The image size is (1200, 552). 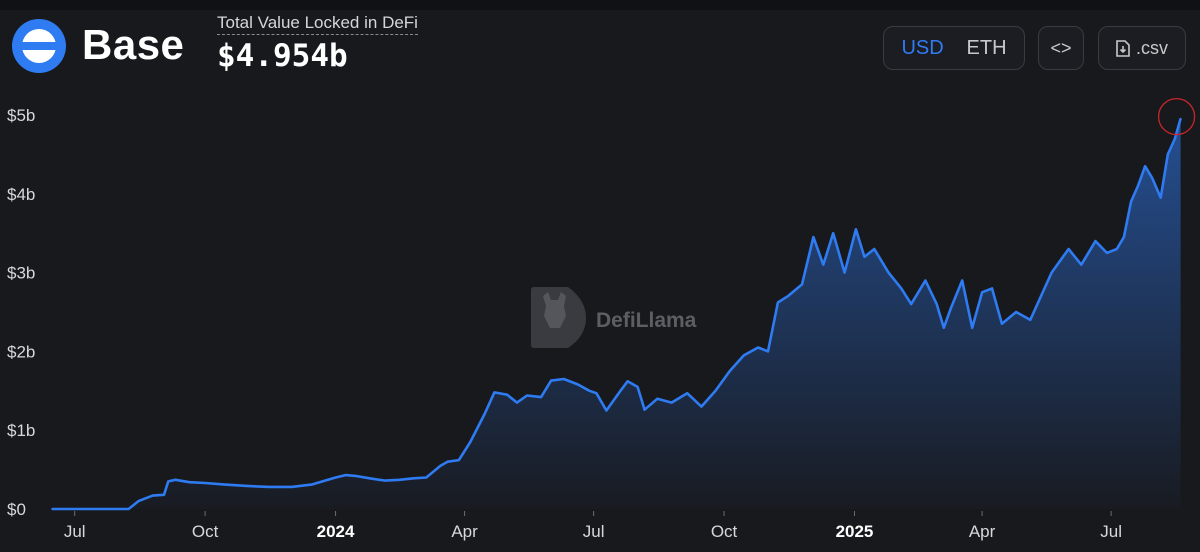 I want to click on currency-eth-button: ETH, so click(x=986, y=47).